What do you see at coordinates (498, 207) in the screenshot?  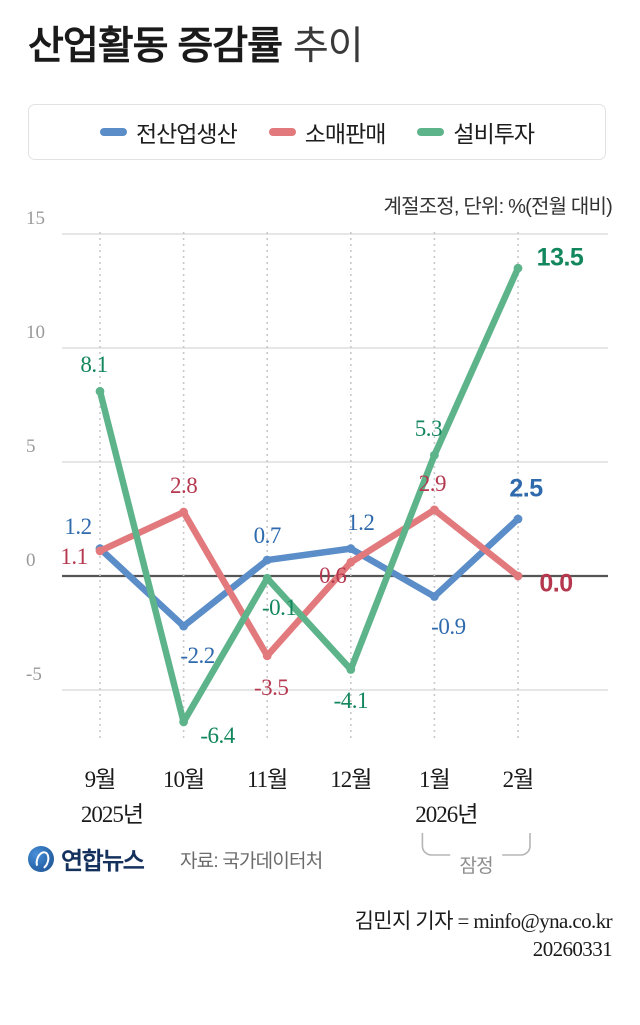 I see `chart-unit-note: 계절조정, 단위: %(전월 대비)` at bounding box center [498, 207].